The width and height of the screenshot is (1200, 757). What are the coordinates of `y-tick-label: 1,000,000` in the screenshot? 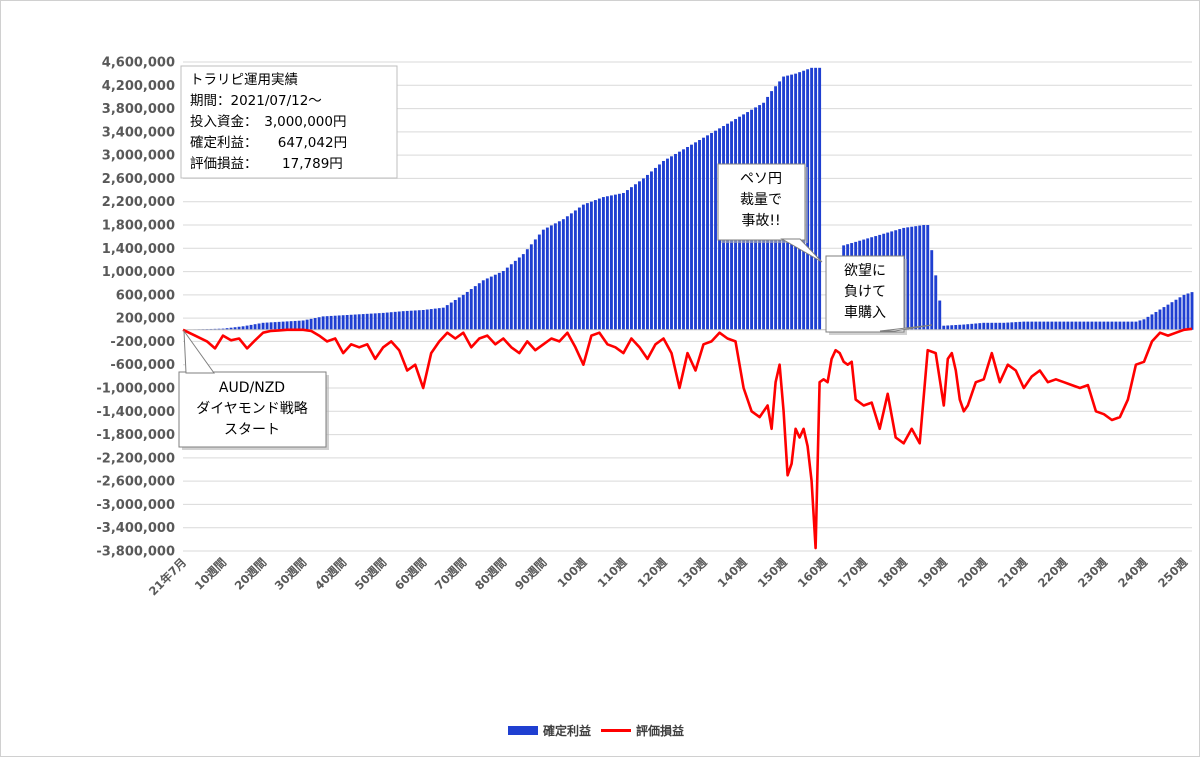 It's located at (138, 272).